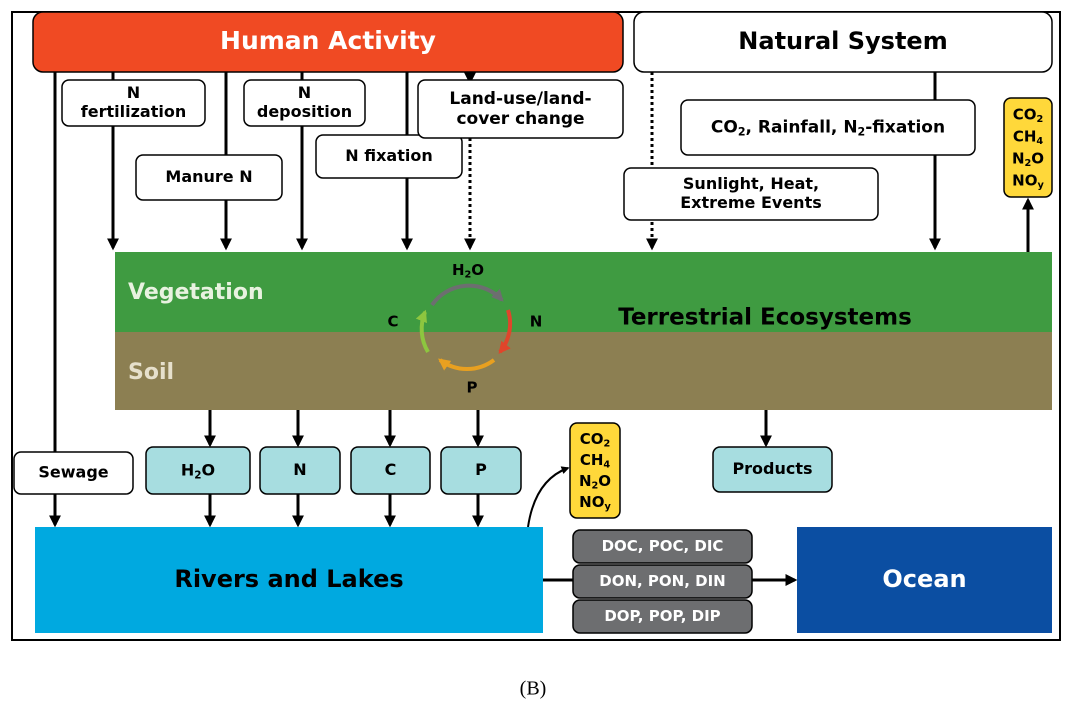  Describe the element at coordinates (751, 202) in the screenshot. I see `label: Extreme Events` at that location.